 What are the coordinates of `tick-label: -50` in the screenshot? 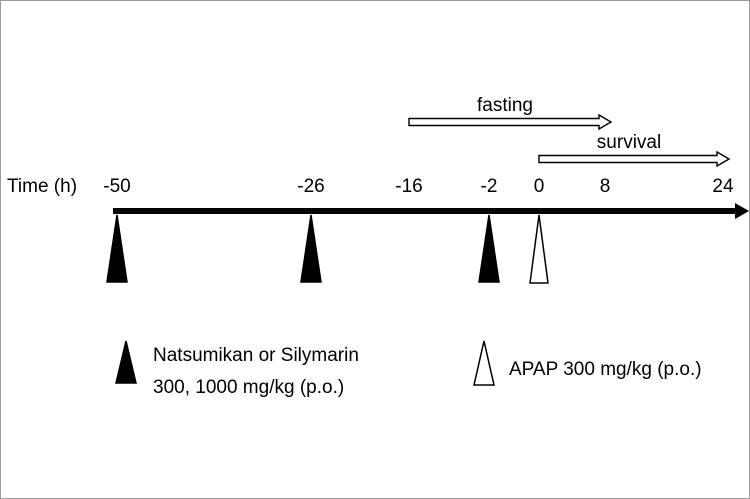 It's located at (116, 186).